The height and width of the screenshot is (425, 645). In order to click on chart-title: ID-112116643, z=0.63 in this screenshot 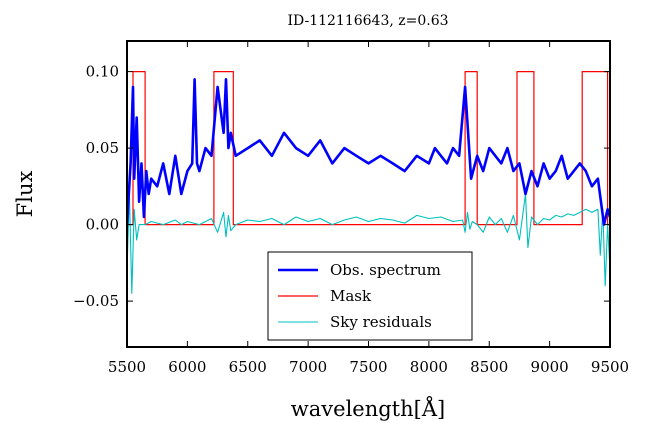, I will do `click(367, 21)`.